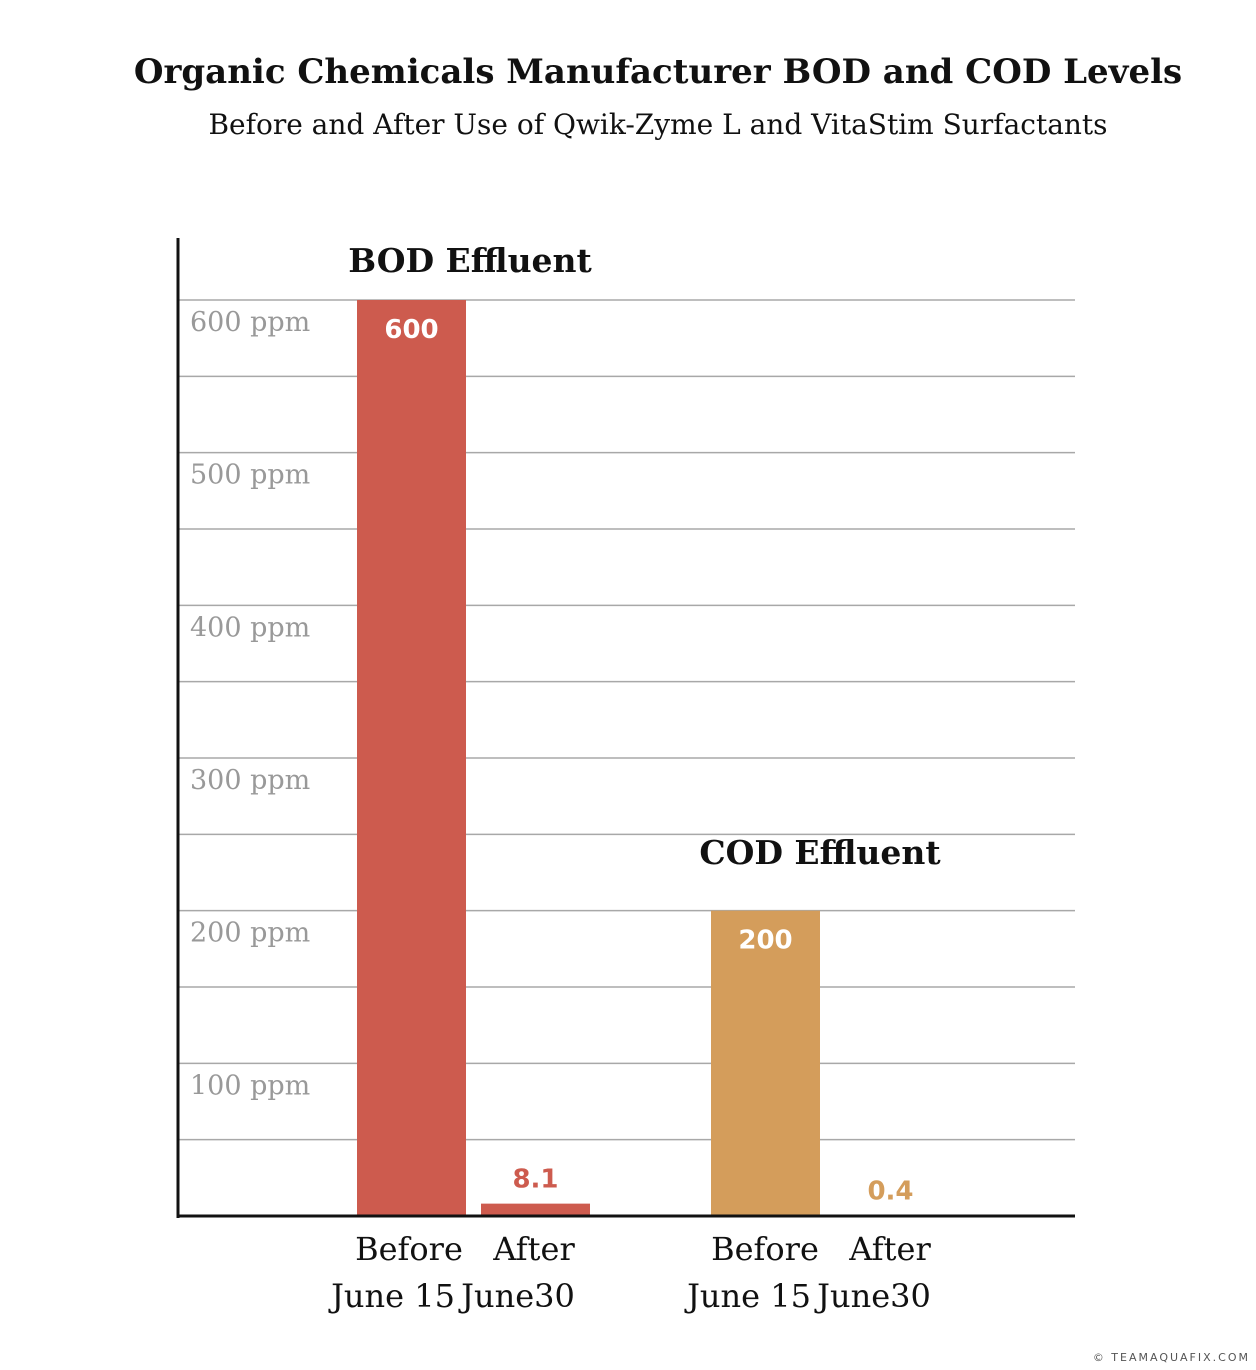  What do you see at coordinates (250, 780) in the screenshot?
I see `y-tick-label: 300 ppm` at bounding box center [250, 780].